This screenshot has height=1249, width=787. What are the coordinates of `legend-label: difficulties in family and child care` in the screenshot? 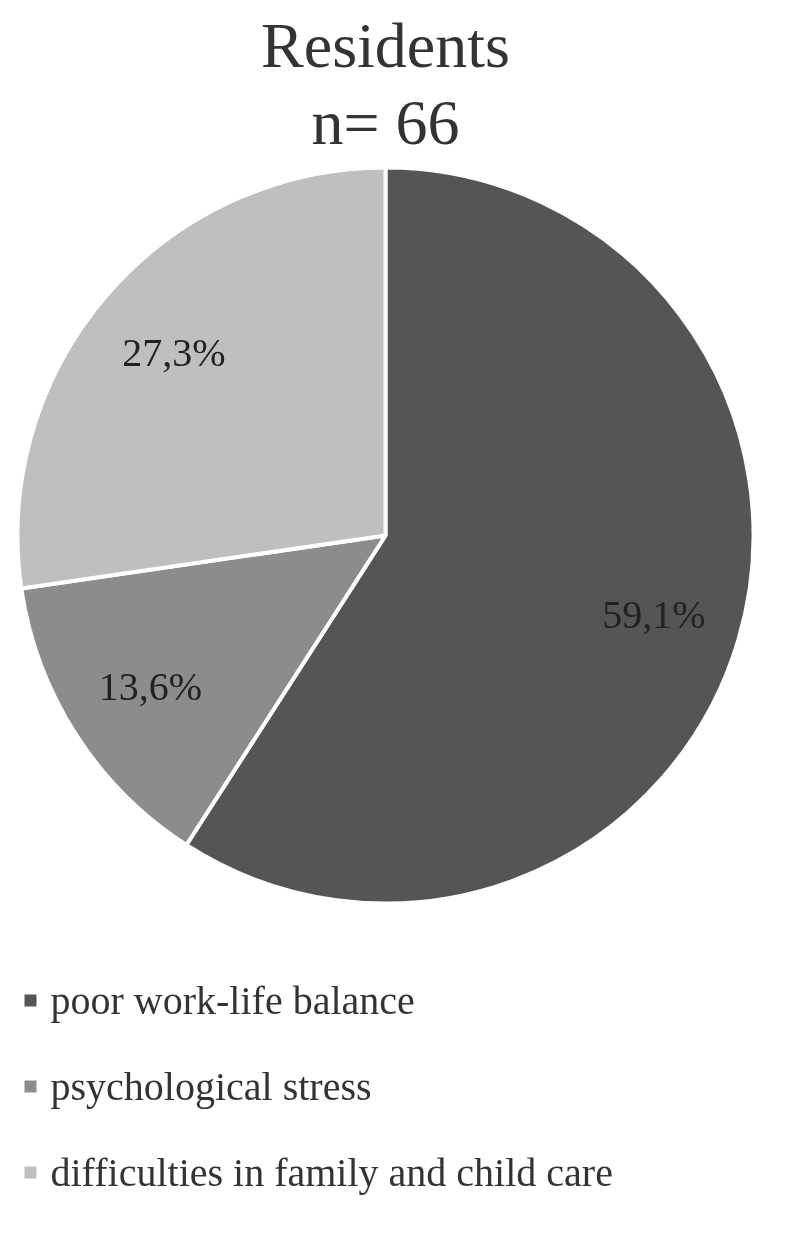 It's located at (331, 1172).